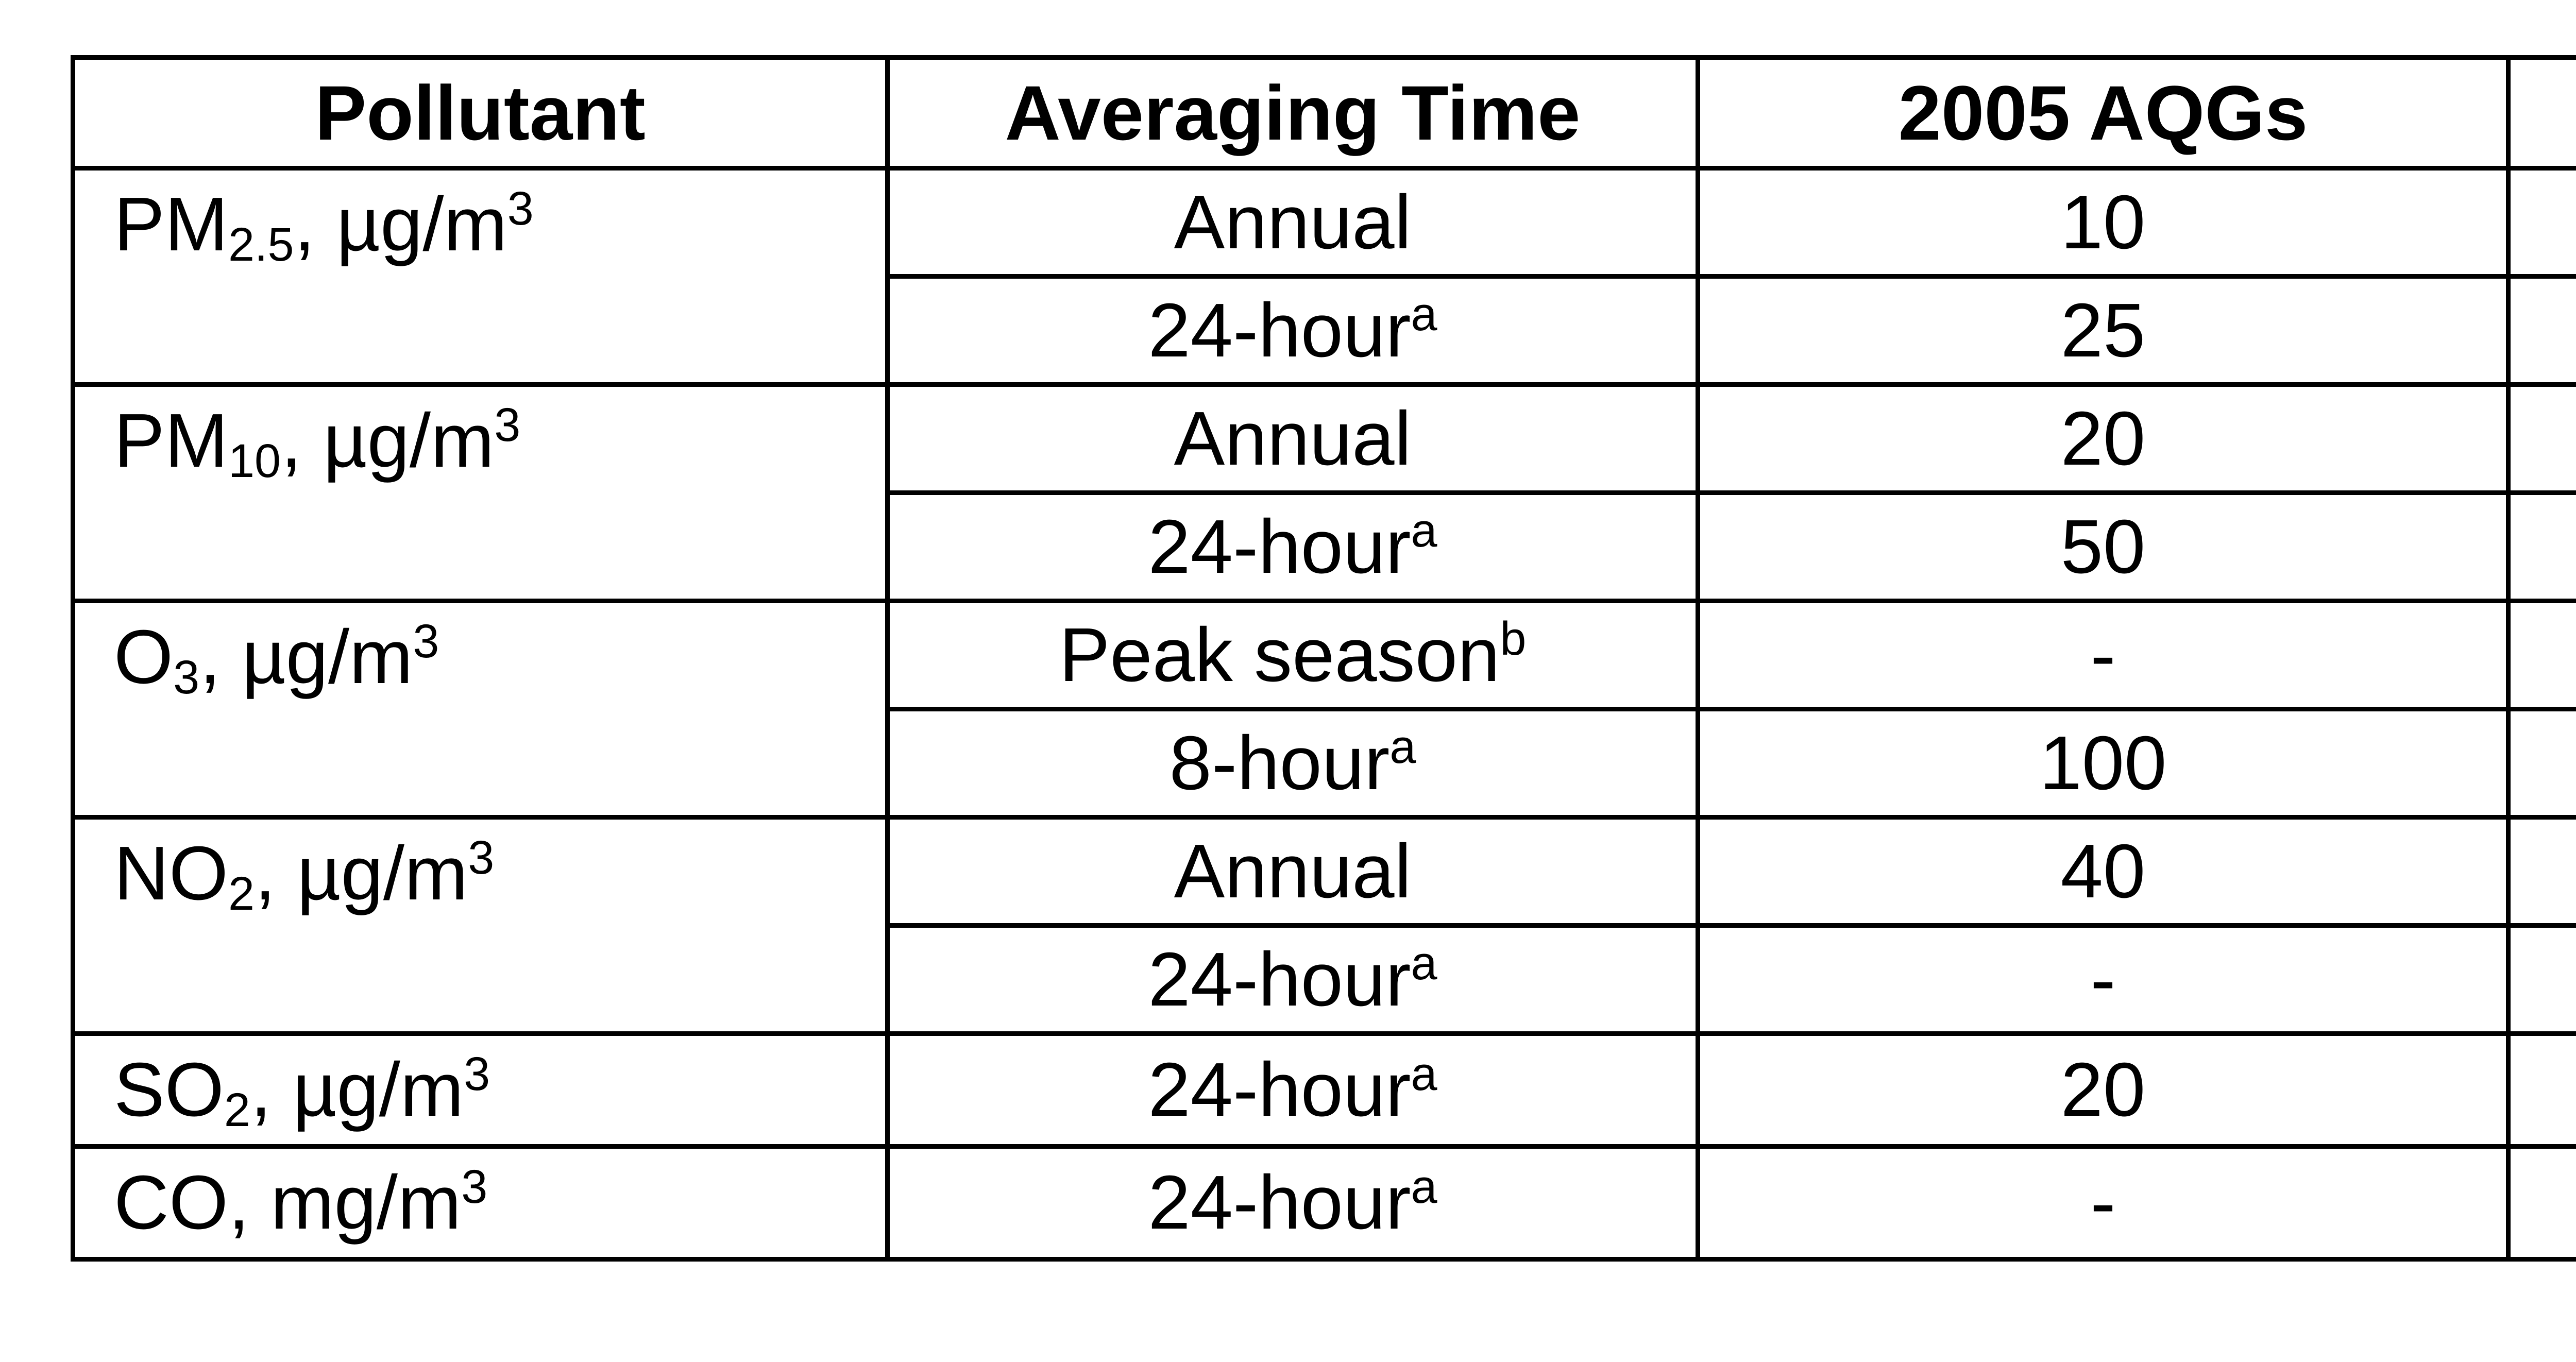  I want to click on header-averaging-time: Averaging Time, so click(1292, 113).